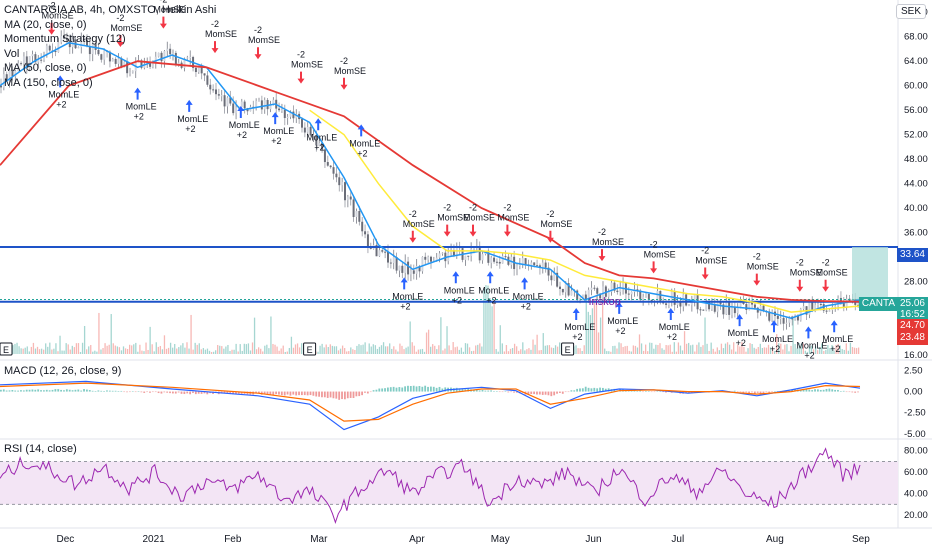 This screenshot has width=932, height=550. Describe the element at coordinates (63, 371) in the screenshot. I see `macd-legend: MACD (12, 26, close, 9)` at that location.